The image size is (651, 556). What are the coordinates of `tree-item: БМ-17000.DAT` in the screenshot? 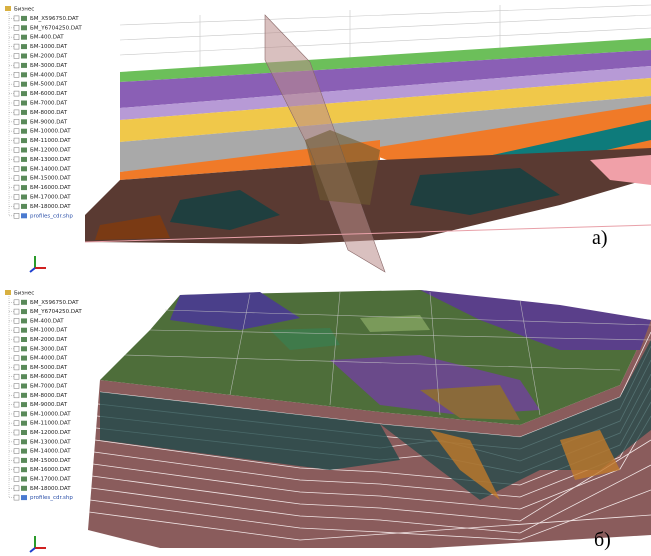 It's located at (50, 480).